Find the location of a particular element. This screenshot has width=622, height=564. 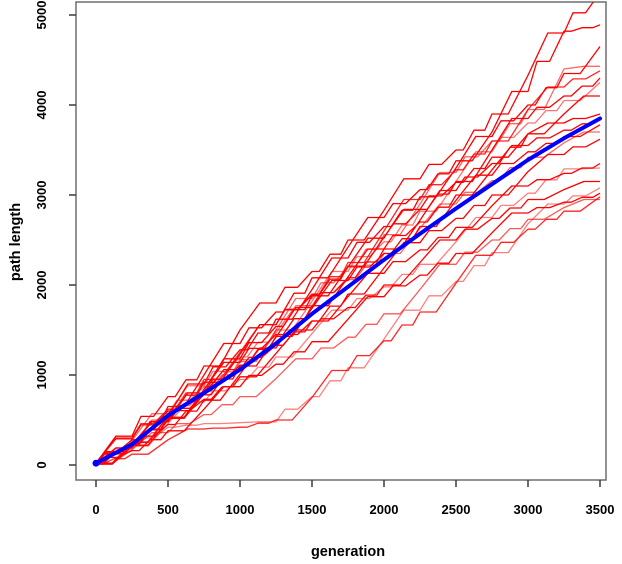

x-tick-label: 2000 is located at coordinates (384, 509).